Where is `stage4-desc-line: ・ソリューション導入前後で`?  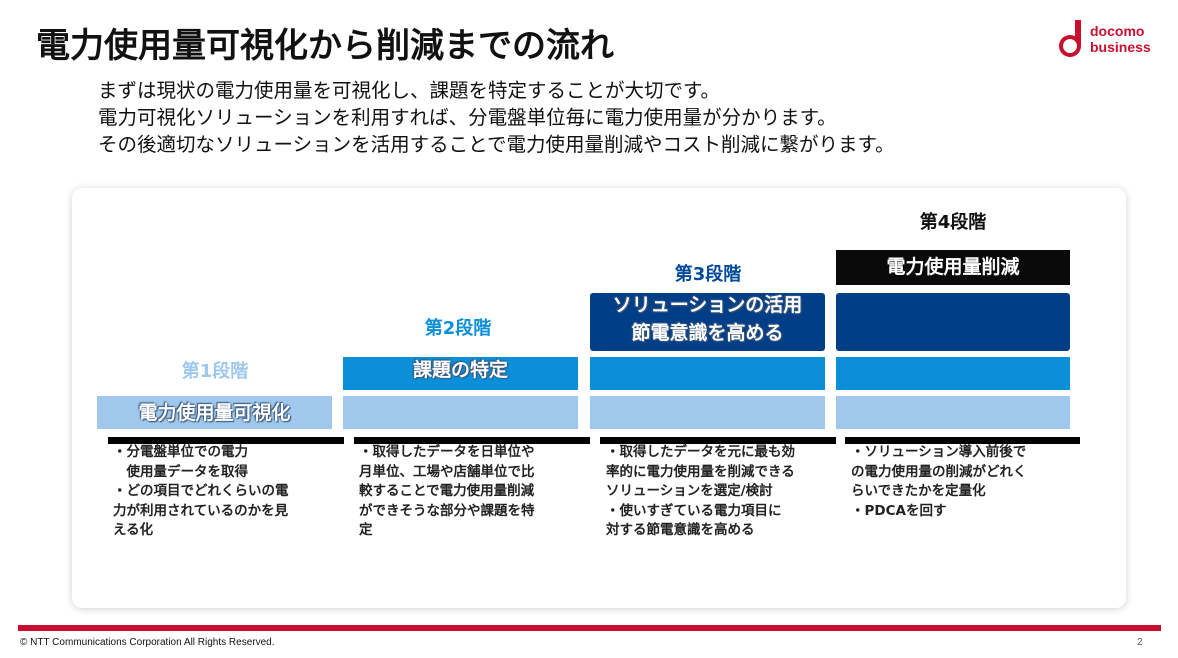
stage4-desc-line: ・ソリューション導入前後で is located at coordinates (939, 452).